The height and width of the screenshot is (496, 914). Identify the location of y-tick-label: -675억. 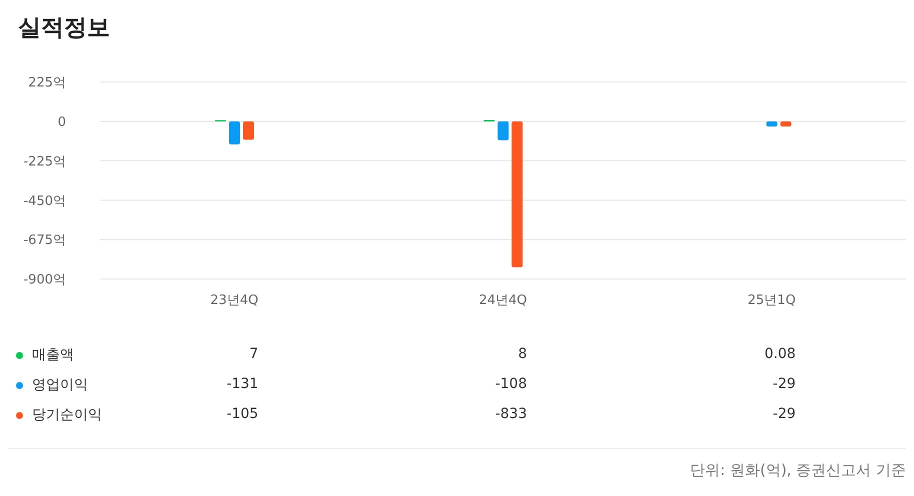
(44, 240).